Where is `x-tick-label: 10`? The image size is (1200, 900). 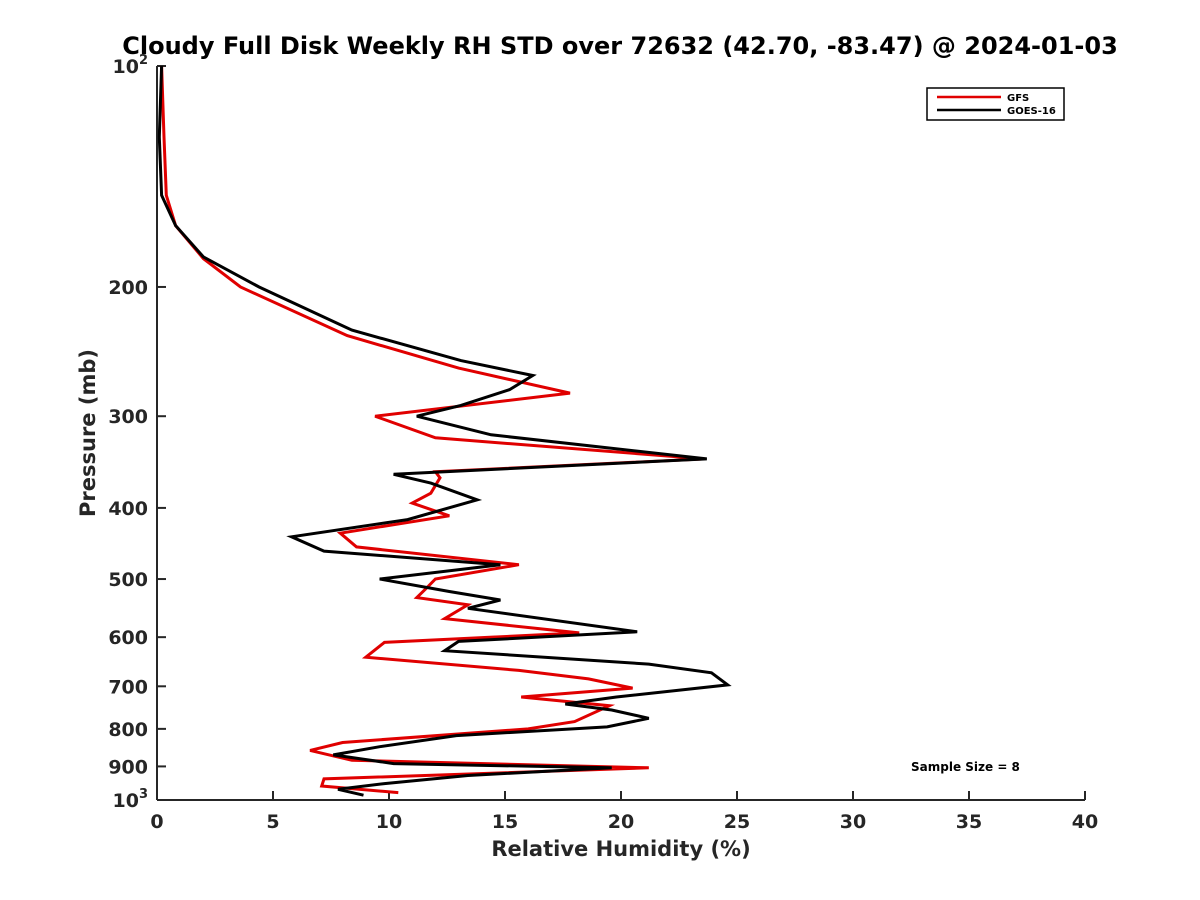 x-tick-label: 10 is located at coordinates (389, 822).